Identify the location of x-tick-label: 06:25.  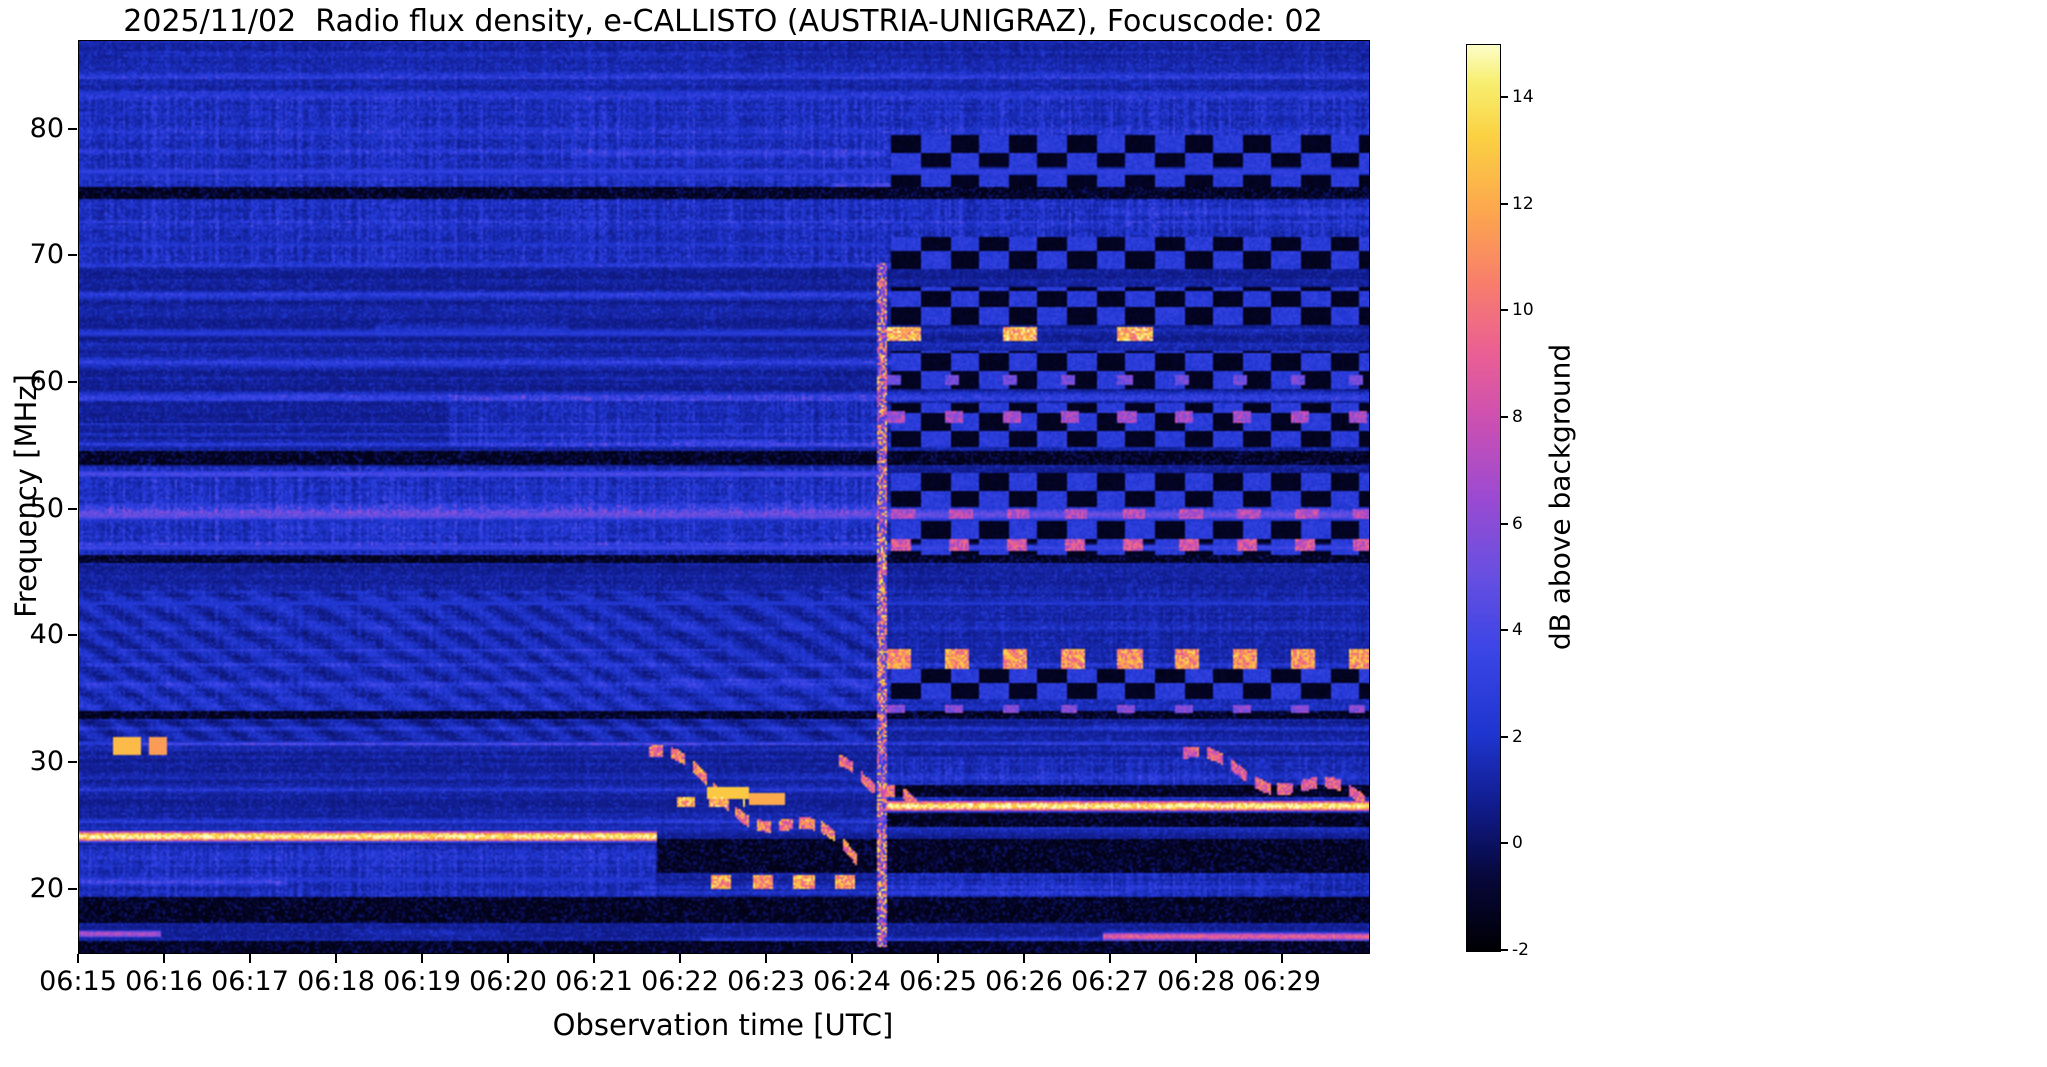
(938, 981).